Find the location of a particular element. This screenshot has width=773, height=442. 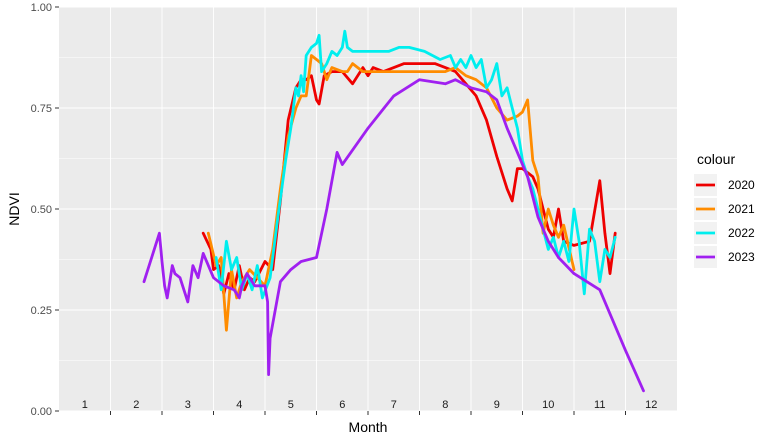

month-label: 5 is located at coordinates (291, 405).